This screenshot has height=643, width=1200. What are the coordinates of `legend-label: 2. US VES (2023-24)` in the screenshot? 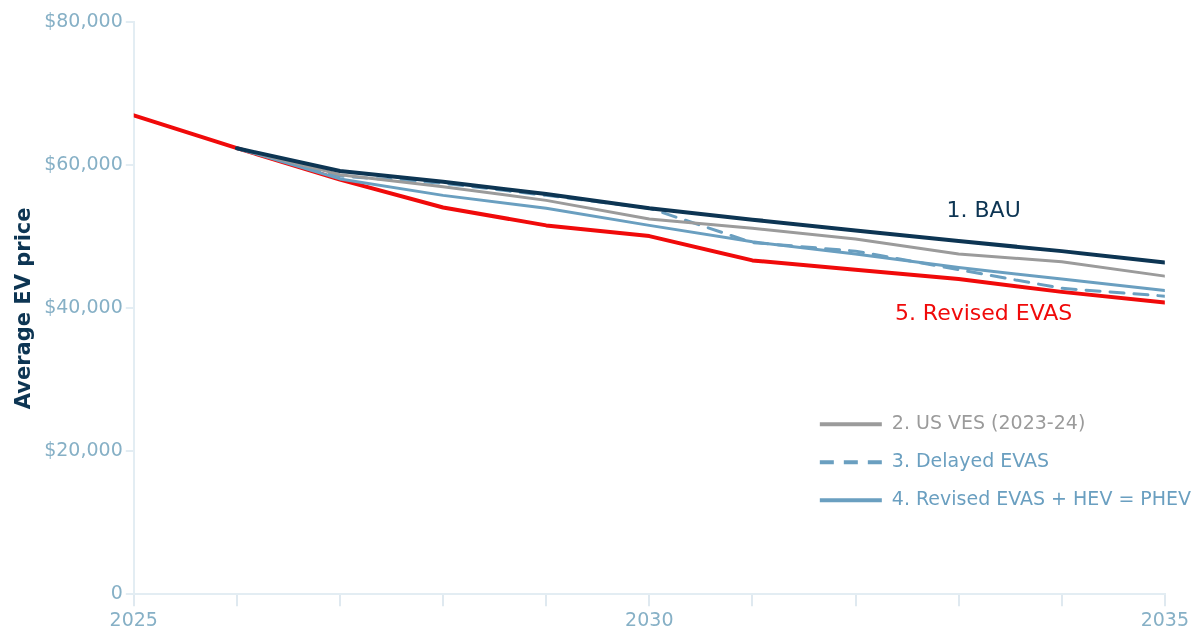 It's located at (988, 422).